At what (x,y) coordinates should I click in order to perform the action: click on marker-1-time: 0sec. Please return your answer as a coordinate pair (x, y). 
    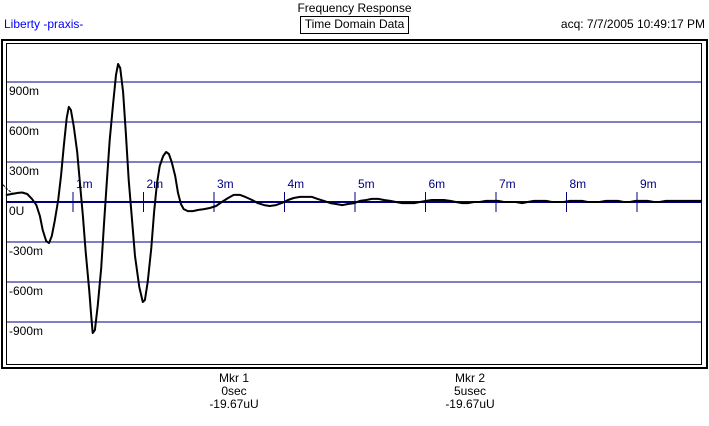
    Looking at the image, I should click on (234, 391).